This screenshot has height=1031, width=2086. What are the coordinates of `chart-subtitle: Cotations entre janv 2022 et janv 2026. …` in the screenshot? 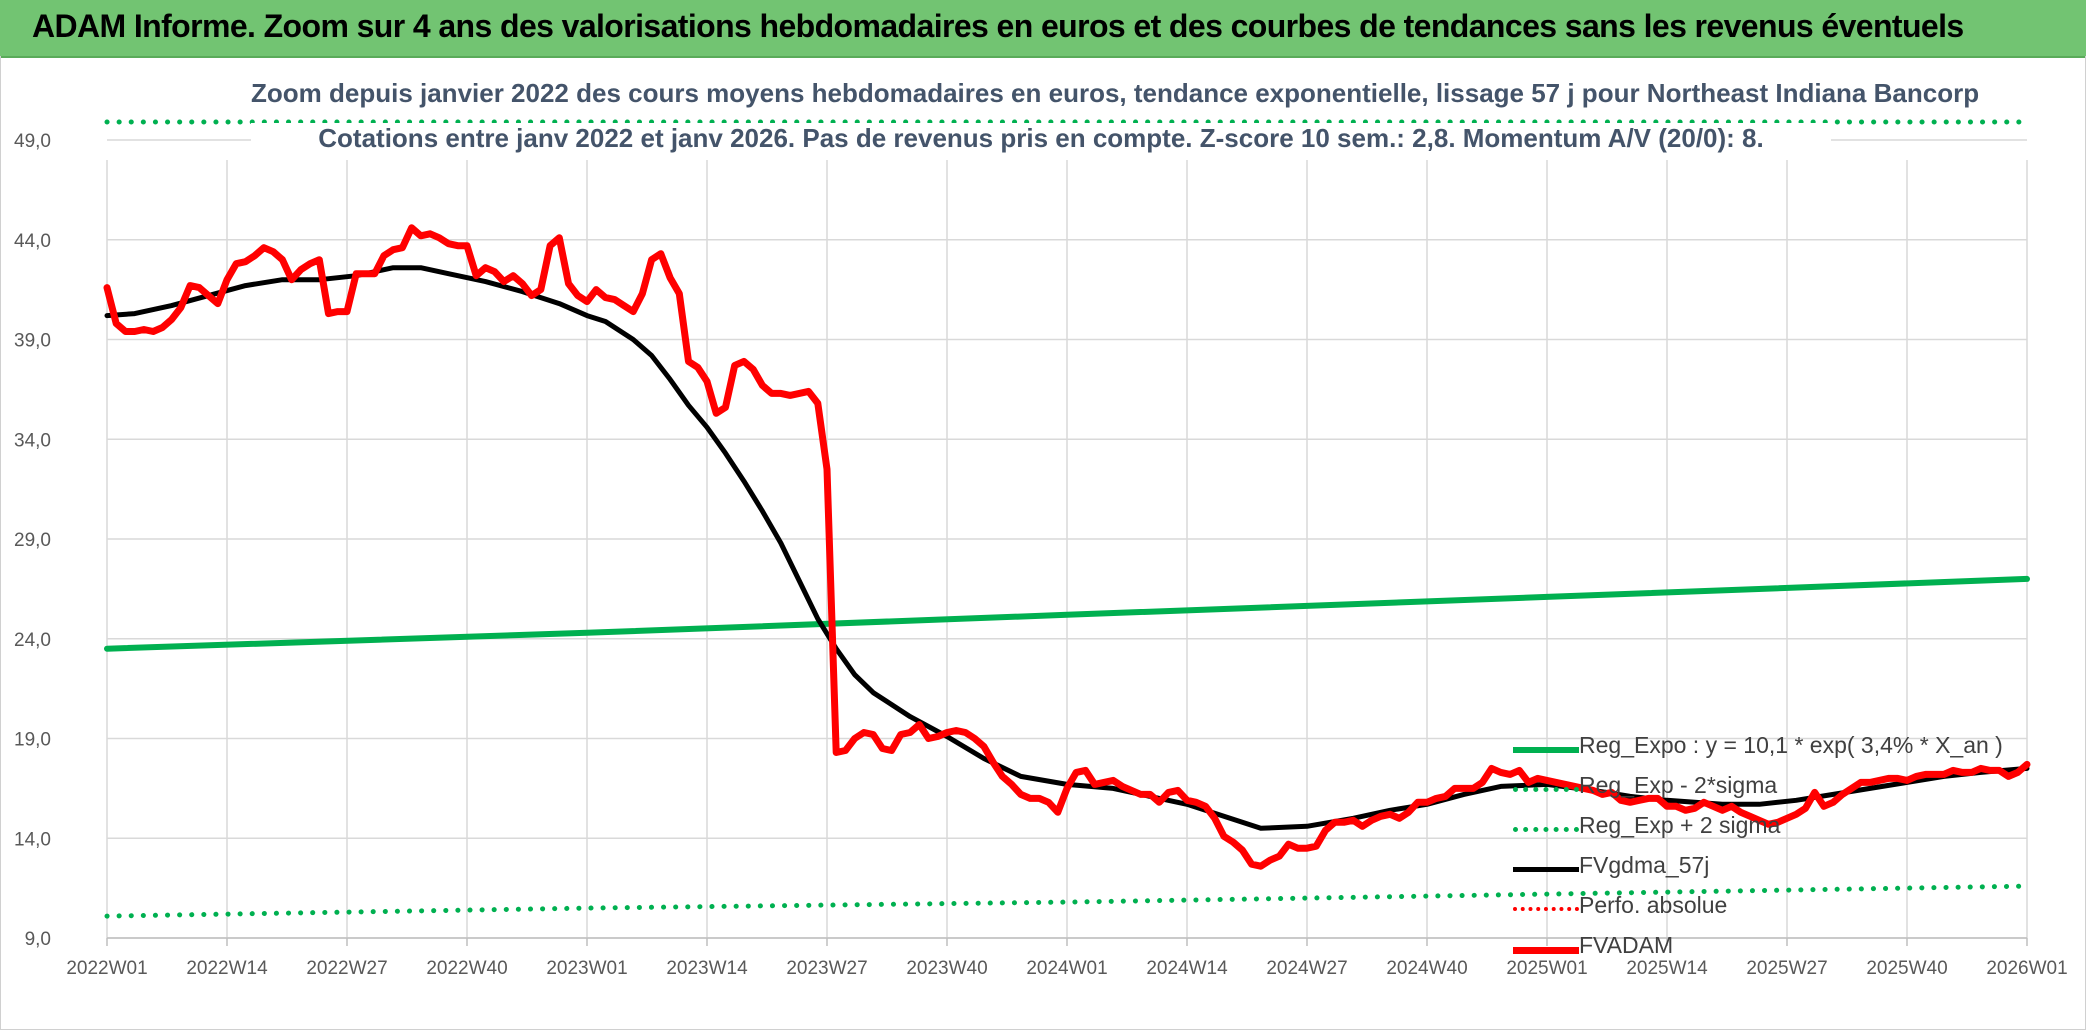 It's located at (1041, 138).